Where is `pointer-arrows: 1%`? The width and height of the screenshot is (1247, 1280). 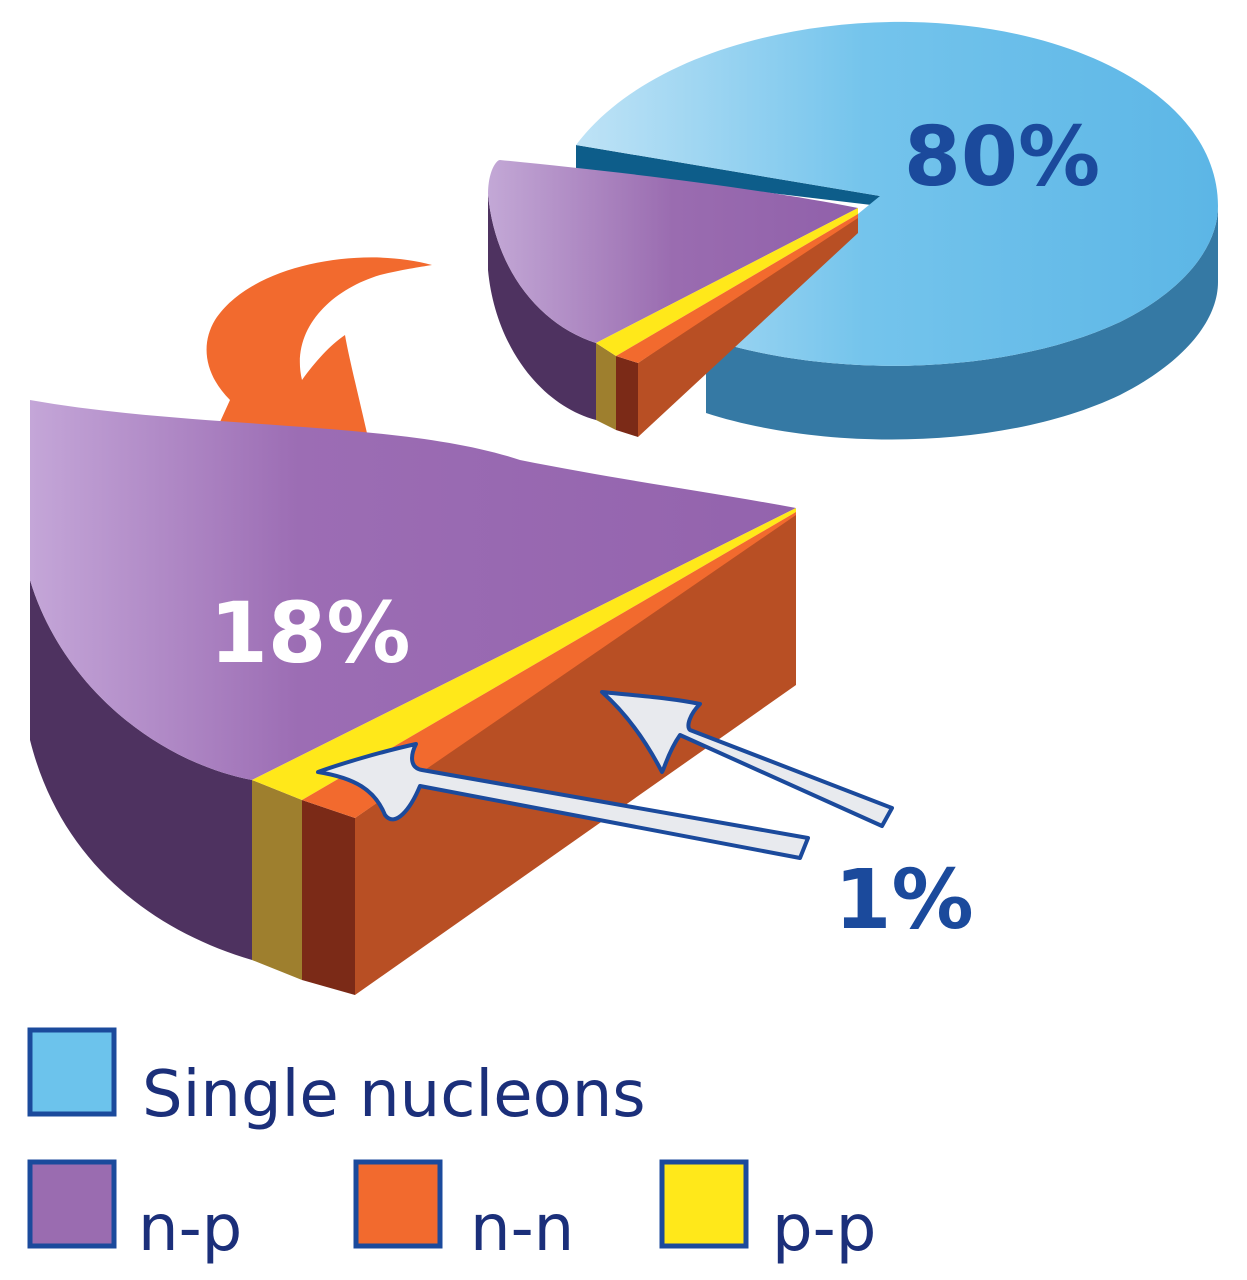 pointer-arrows: 1% is located at coordinates (645, 819).